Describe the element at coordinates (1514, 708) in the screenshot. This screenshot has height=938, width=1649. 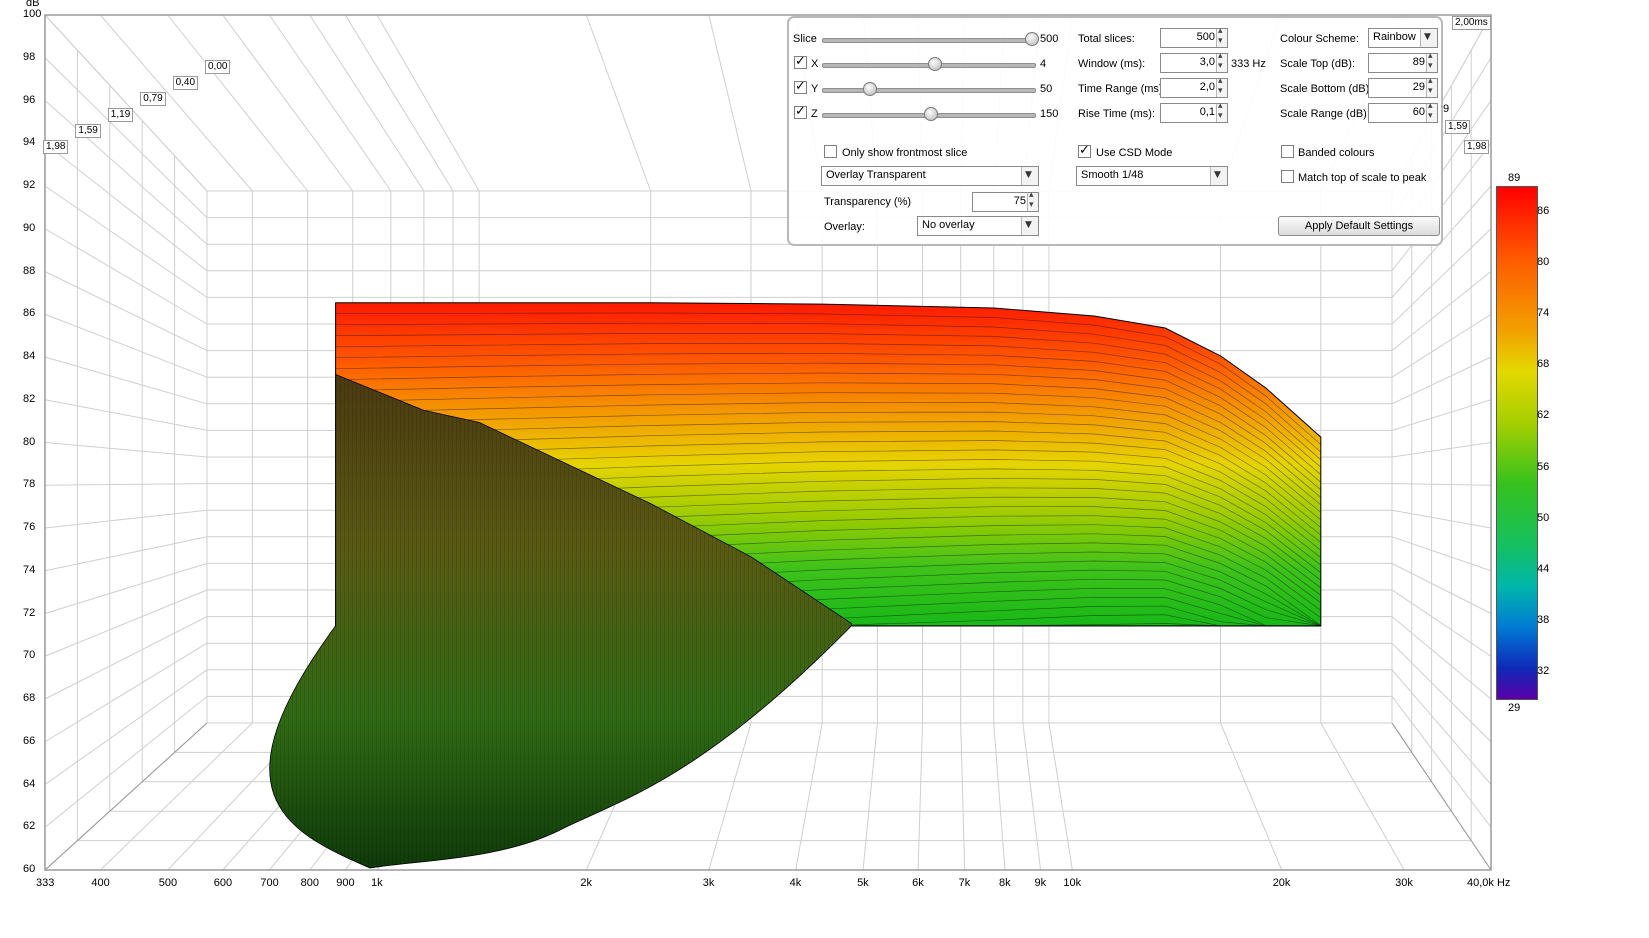
I see `colour-scale-tick: 29` at that location.